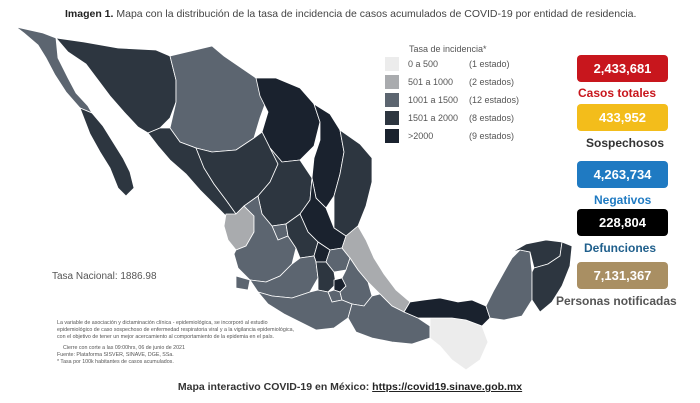  Describe the element at coordinates (492, 82) in the screenshot. I see `legend-count: (2 estados)` at that location.